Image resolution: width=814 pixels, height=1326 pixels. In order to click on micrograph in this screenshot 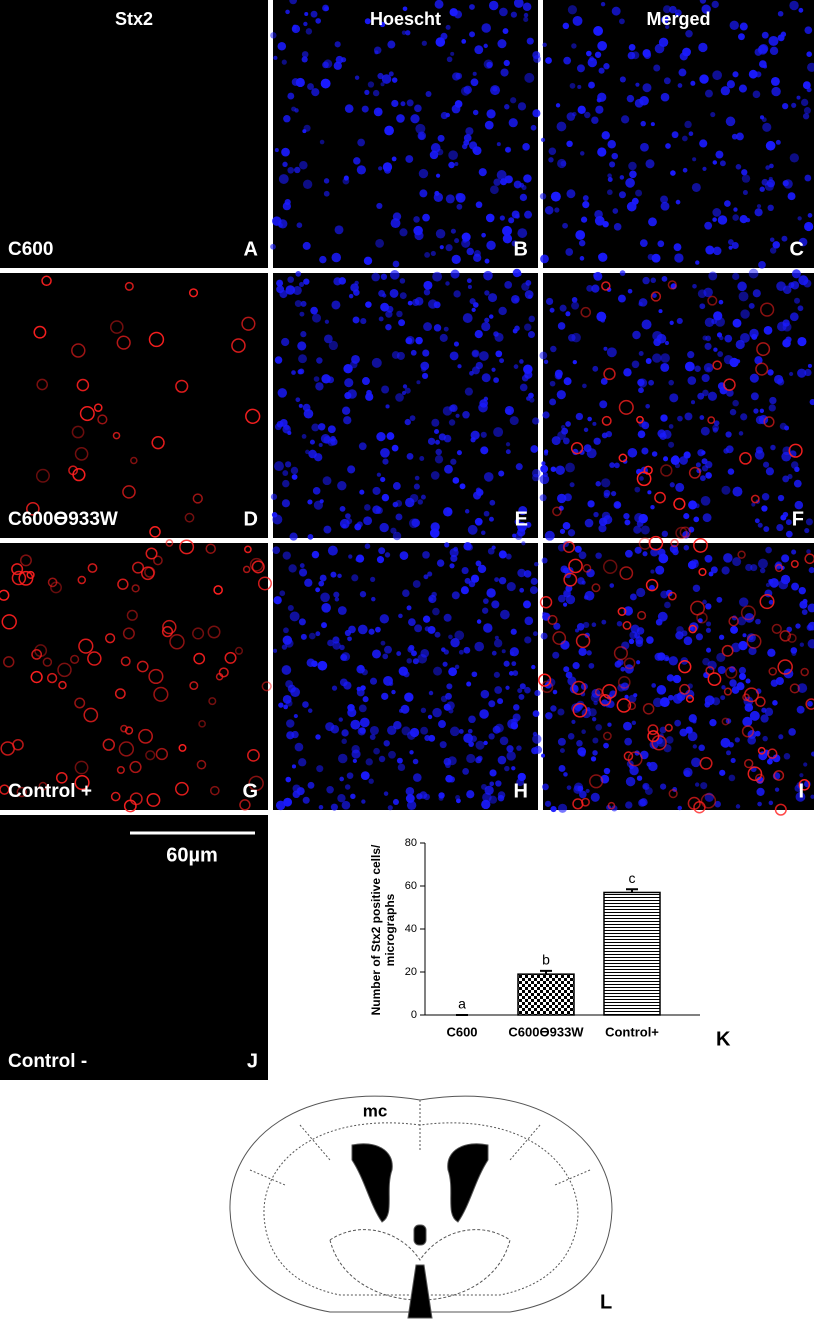, I will do `click(678, 134)`.